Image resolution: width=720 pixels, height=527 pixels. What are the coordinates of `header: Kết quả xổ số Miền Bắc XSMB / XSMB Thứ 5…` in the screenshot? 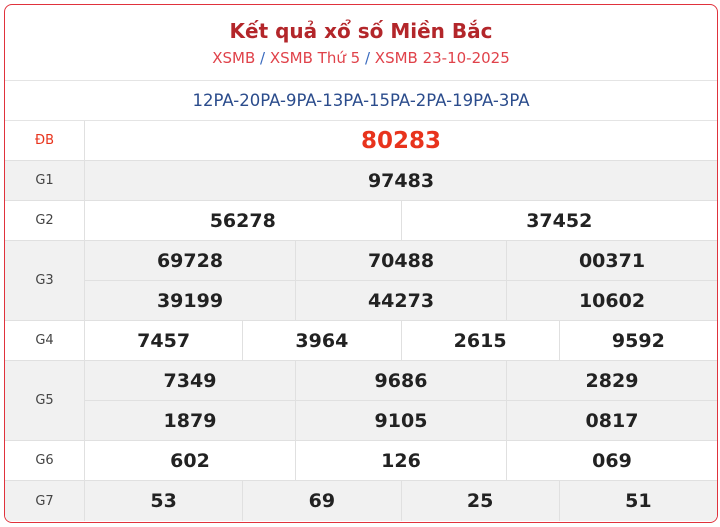 It's located at (361, 43).